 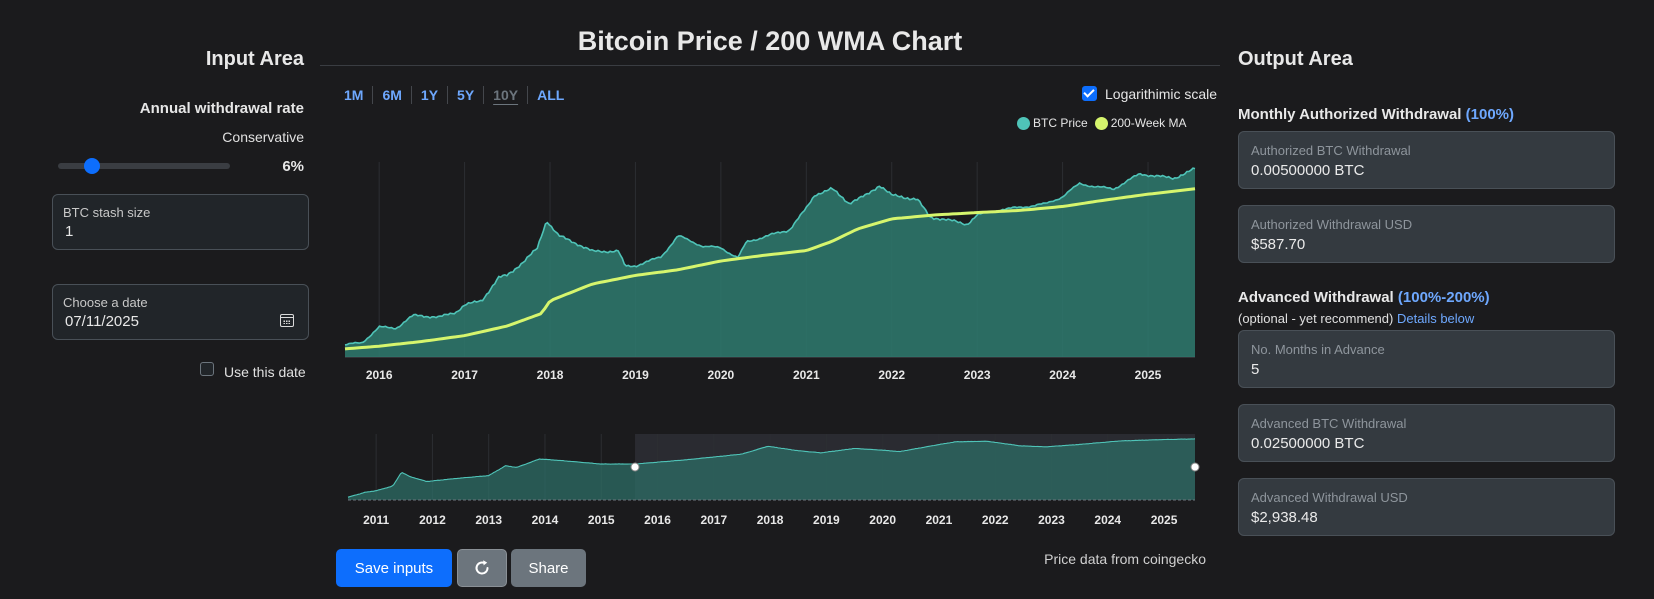 I want to click on x-tick-2022: 2022, so click(x=891, y=375).